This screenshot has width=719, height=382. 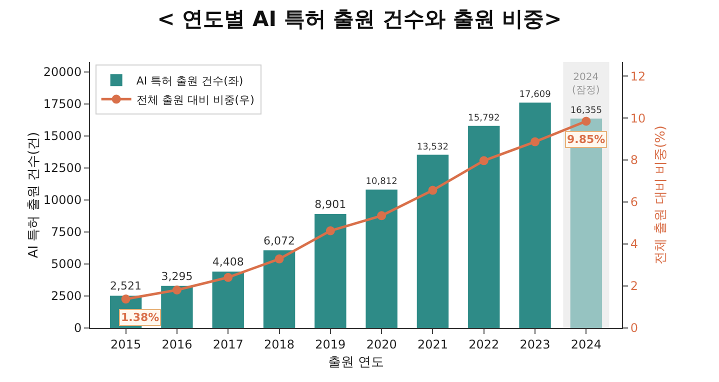 What do you see at coordinates (634, 160) in the screenshot?
I see `y2-tick-label: 8` at bounding box center [634, 160].